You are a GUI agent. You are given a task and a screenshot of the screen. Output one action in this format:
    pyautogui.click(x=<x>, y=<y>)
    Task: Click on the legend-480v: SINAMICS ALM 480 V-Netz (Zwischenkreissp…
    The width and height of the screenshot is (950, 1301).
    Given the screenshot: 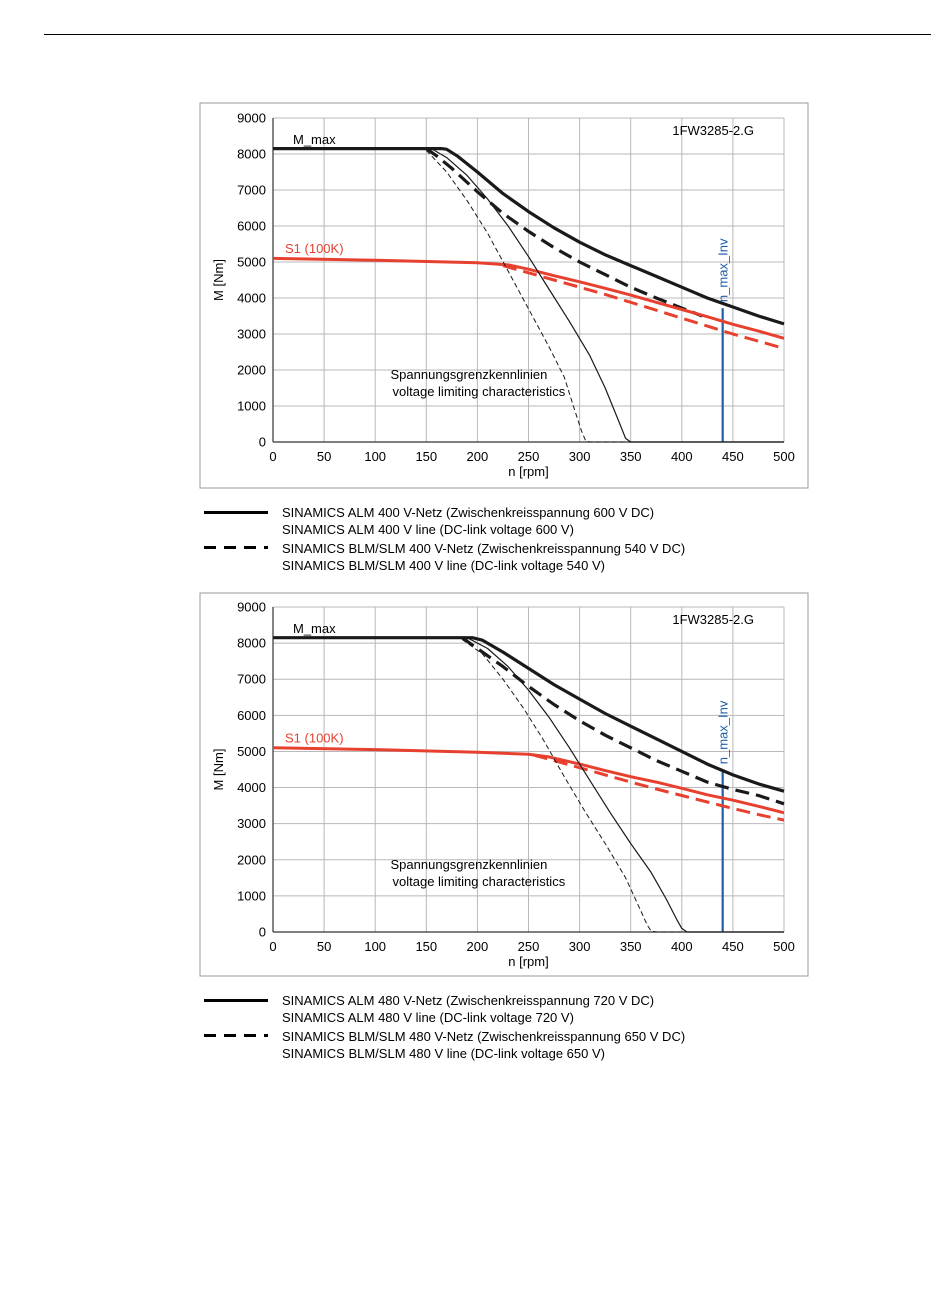 What is the action you would take?
    pyautogui.click(x=510, y=1028)
    